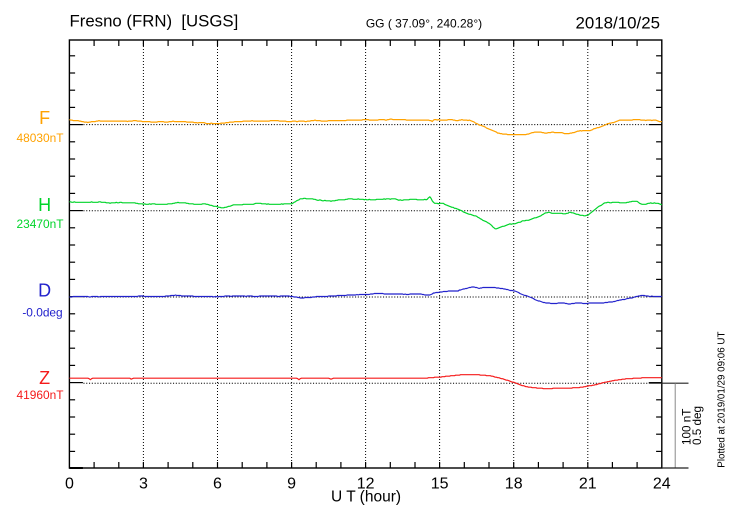 This screenshot has height=520, width=730. Describe the element at coordinates (366, 483) in the screenshot. I see `svg-text: 12` at that location.